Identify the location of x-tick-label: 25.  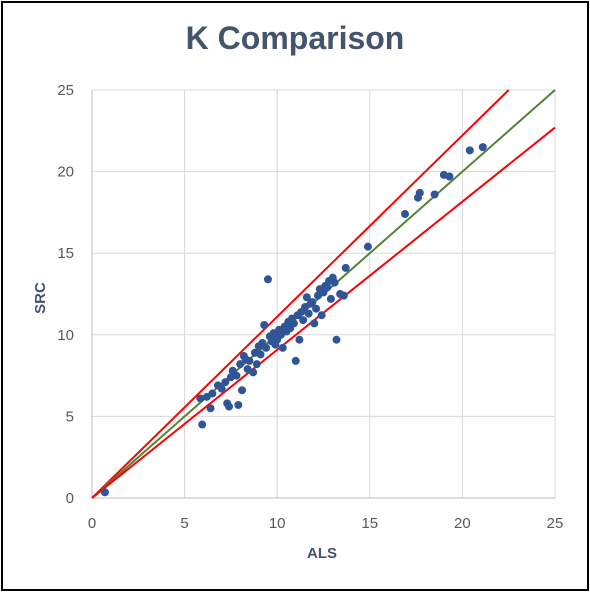
(555, 523).